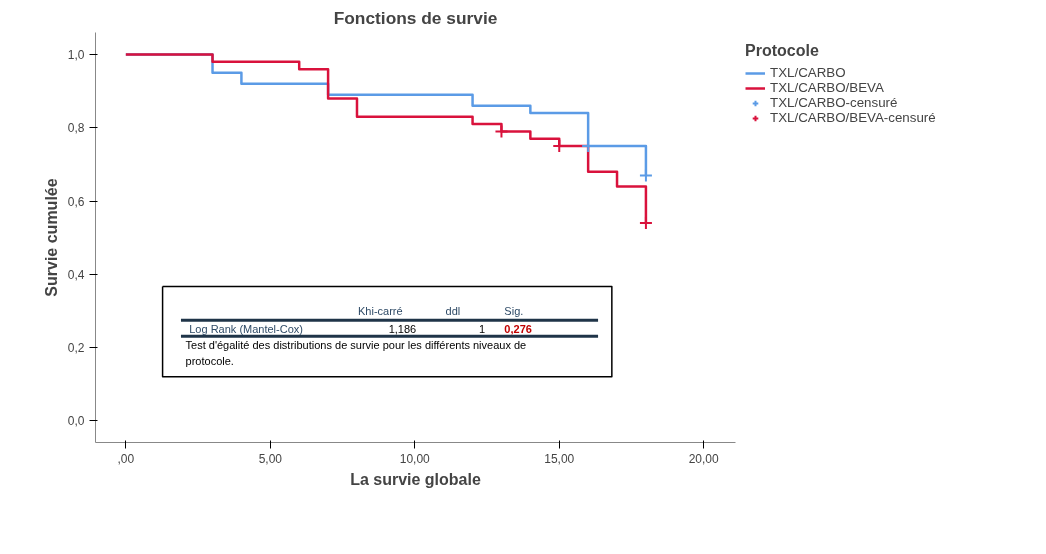  I want to click on annotation: Log Rank (Mantel-Cox), so click(246, 328).